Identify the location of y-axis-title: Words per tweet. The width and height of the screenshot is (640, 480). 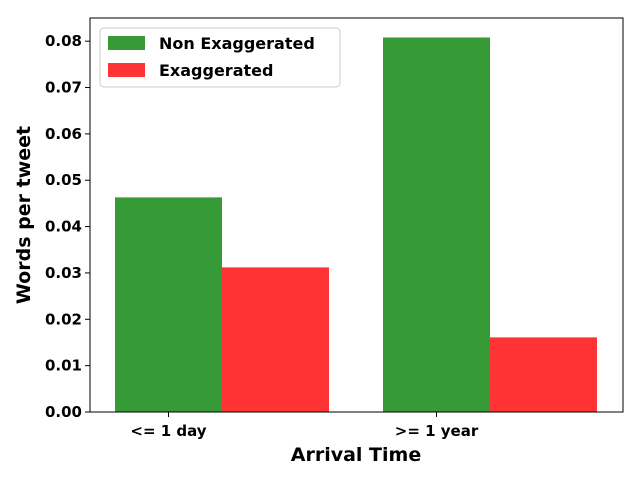
(24, 215).